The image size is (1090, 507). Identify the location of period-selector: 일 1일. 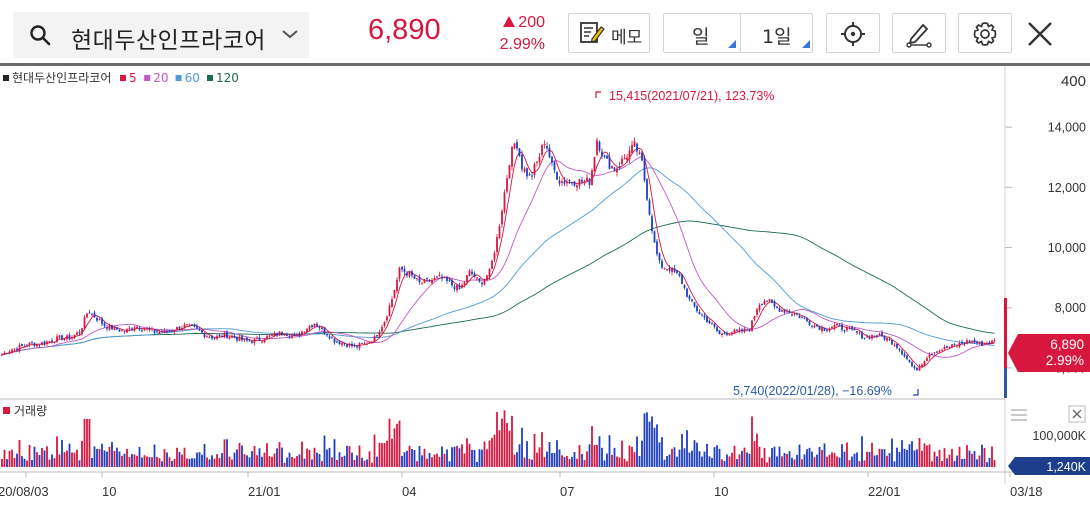
(738, 33).